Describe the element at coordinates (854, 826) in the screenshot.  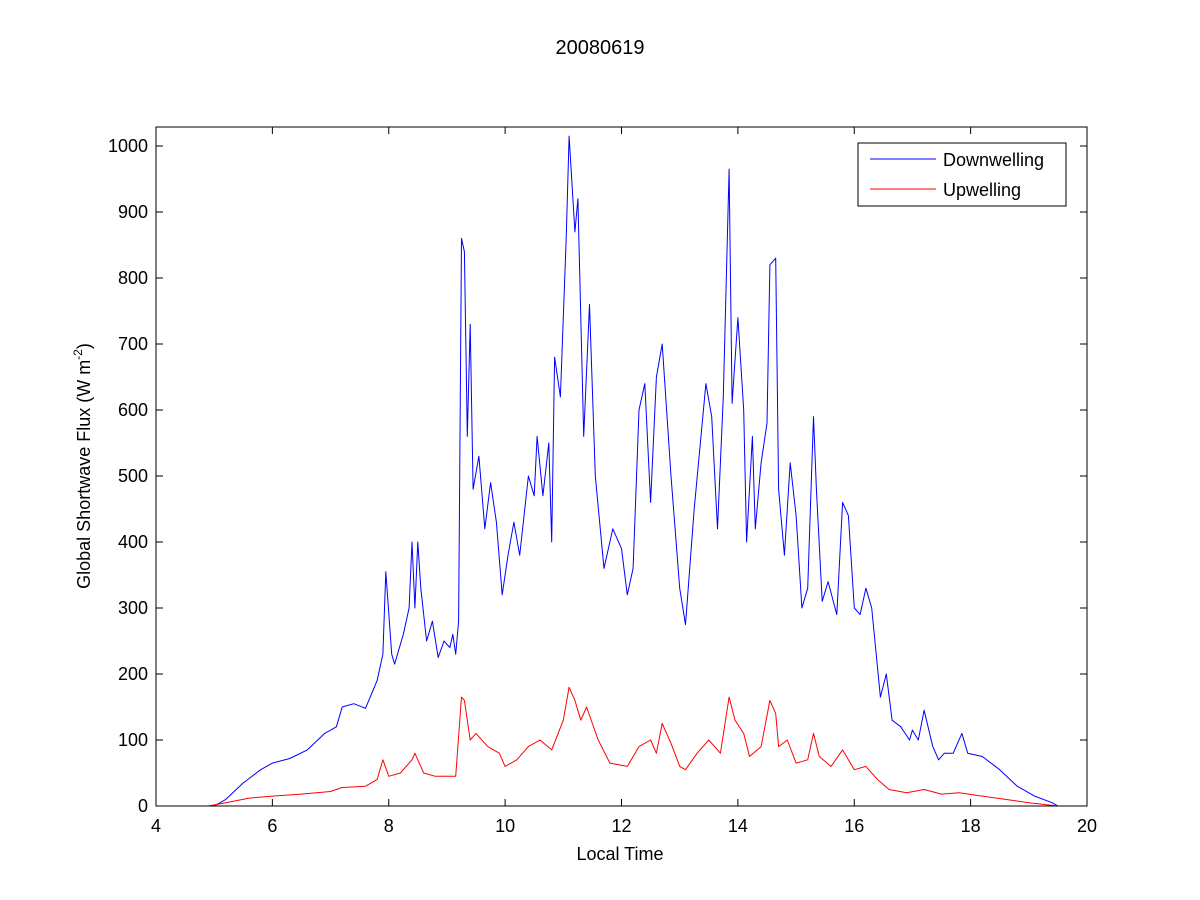
I see `x-tick-label: 16` at that location.